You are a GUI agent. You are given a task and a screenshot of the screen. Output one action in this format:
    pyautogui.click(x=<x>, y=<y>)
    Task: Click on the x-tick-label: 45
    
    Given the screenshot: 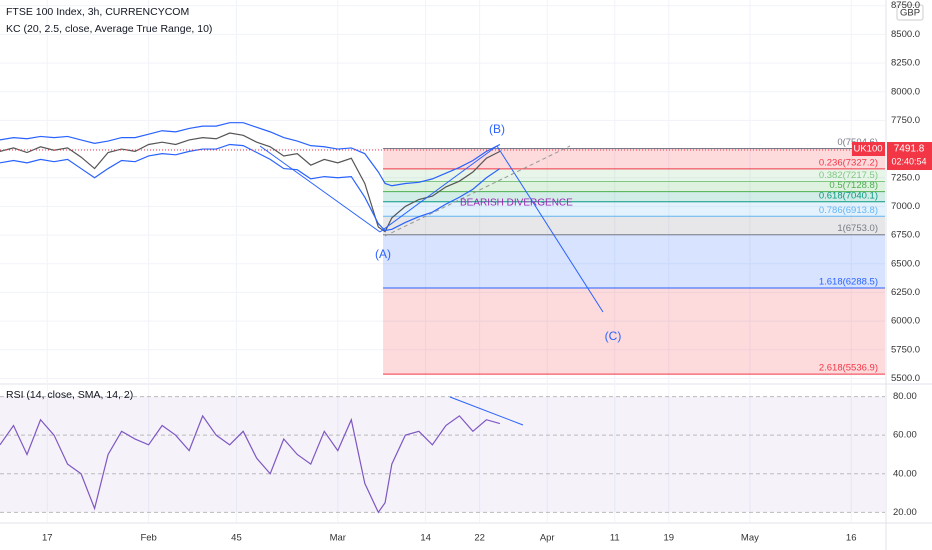 What is the action you would take?
    pyautogui.click(x=236, y=538)
    